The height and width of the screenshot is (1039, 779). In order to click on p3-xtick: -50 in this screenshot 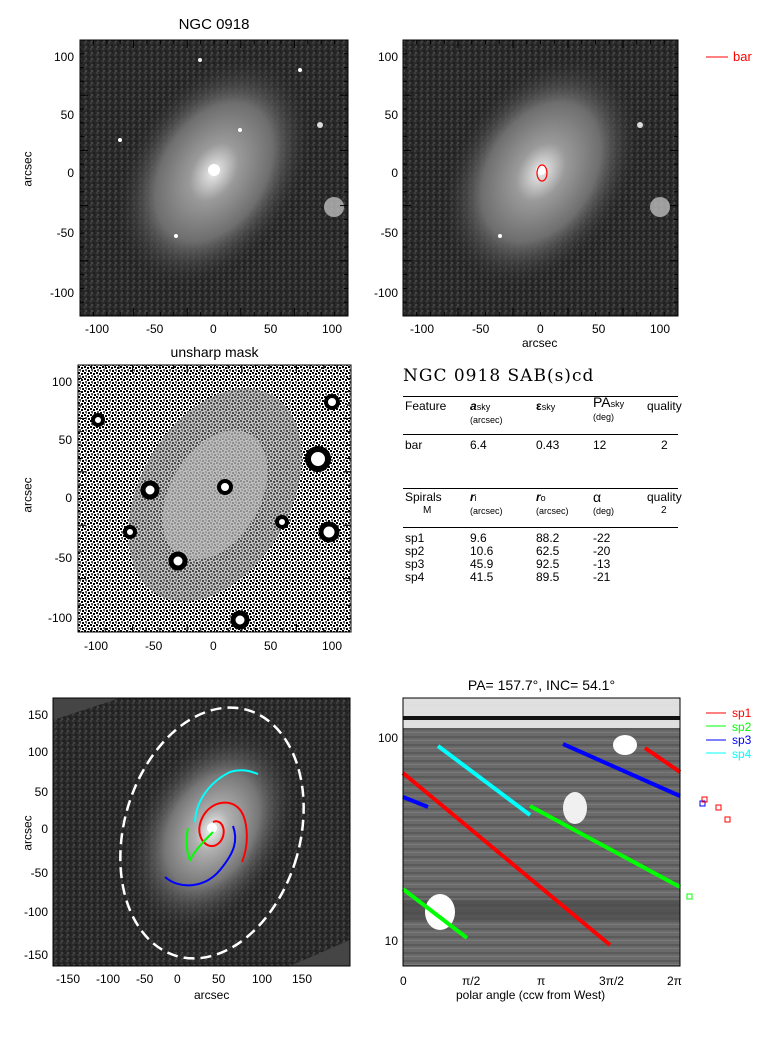, I will do `click(154, 646)`.